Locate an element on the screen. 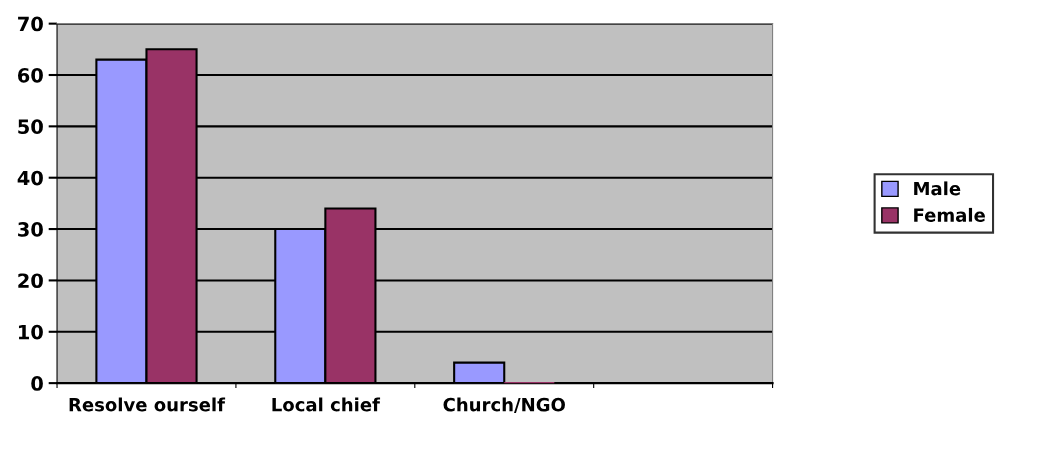 The width and height of the screenshot is (1037, 473). y-tick-label: 30 is located at coordinates (30, 229).